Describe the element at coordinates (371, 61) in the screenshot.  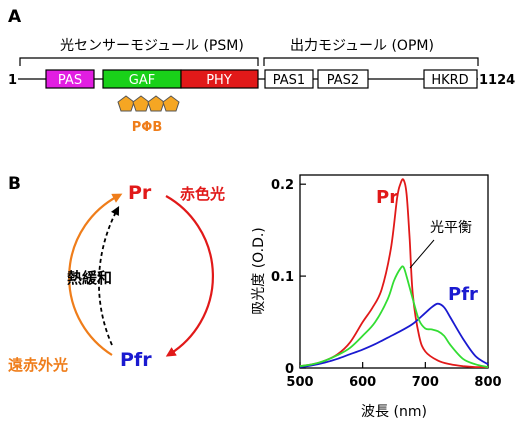
I see `opm-bracket` at that location.